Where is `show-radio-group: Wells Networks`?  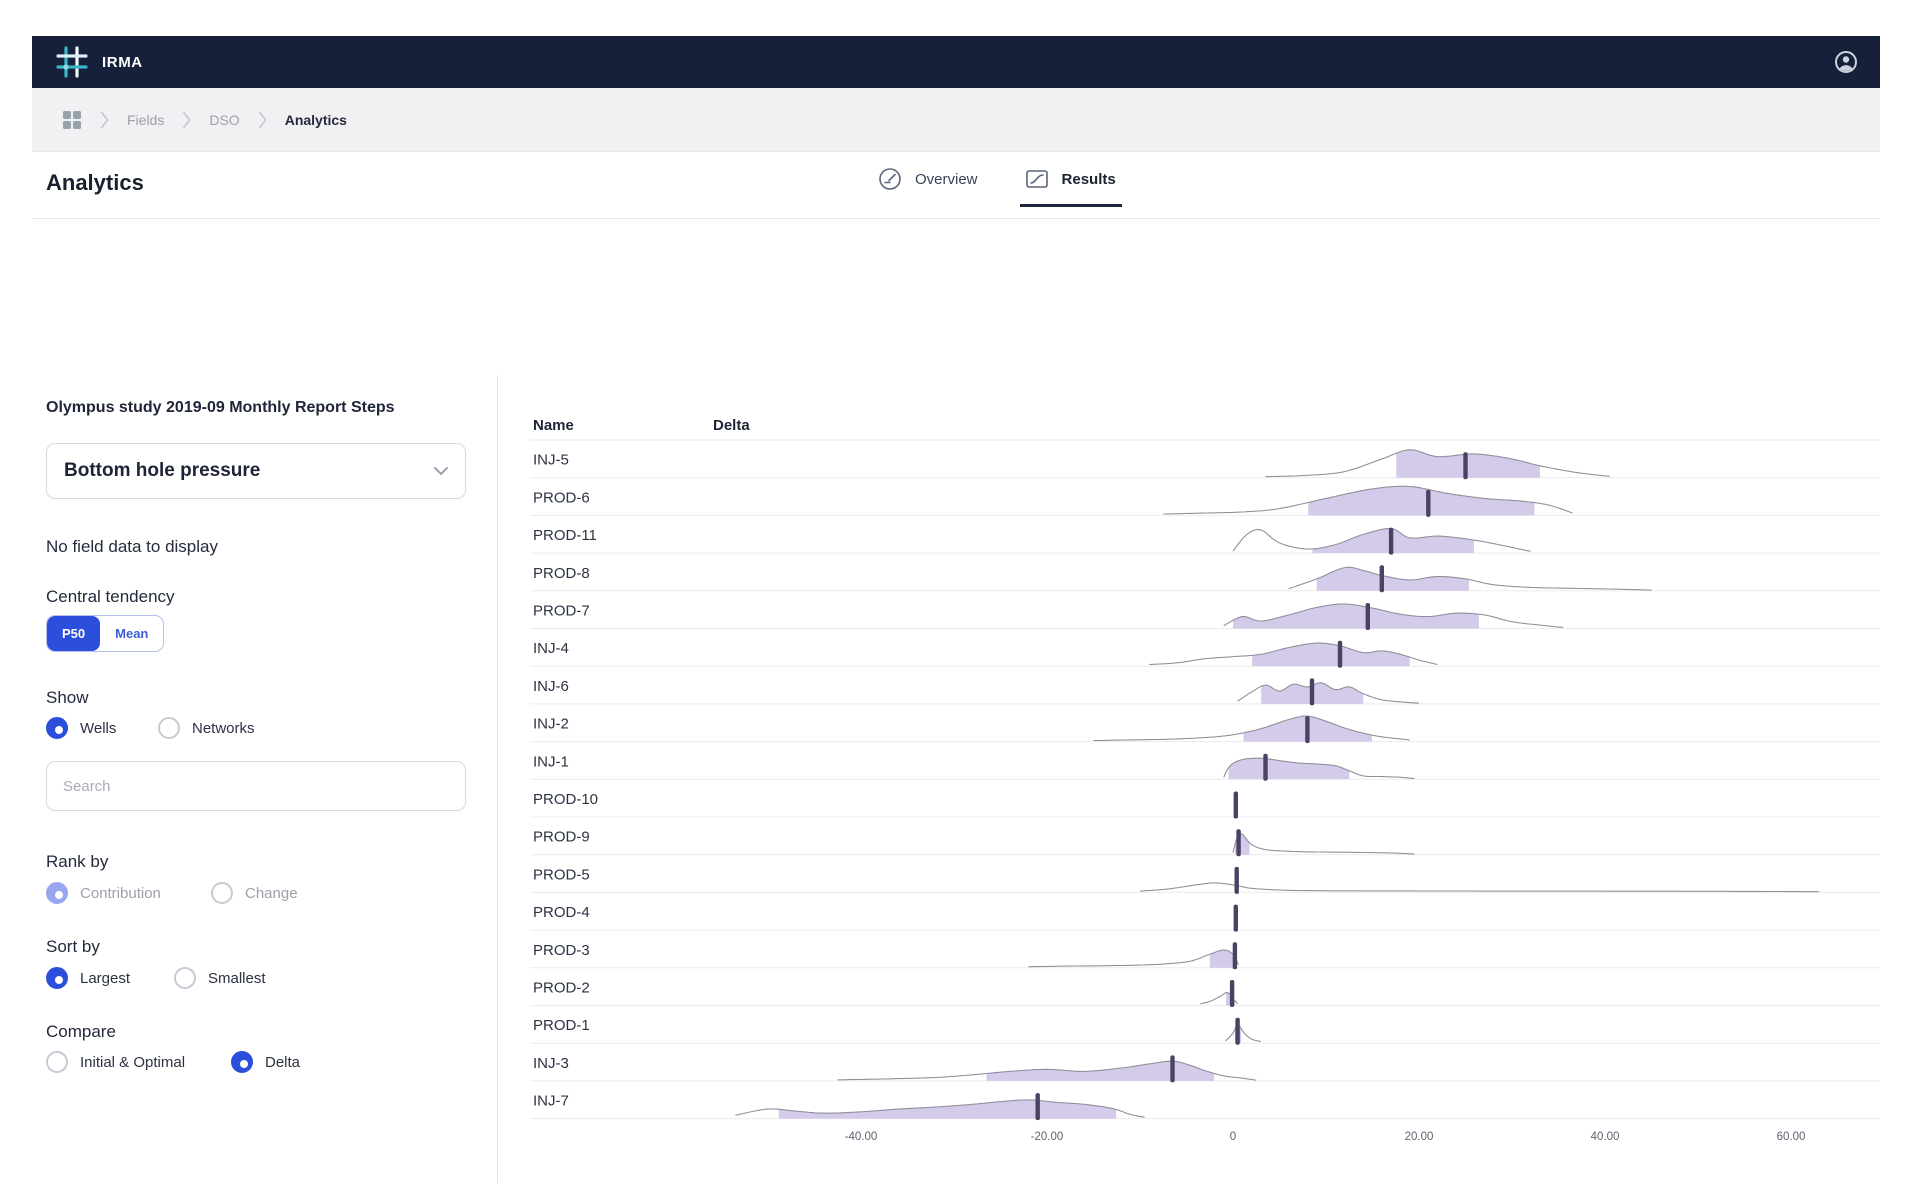
show-radio-group: Wells Networks is located at coordinates (150, 728).